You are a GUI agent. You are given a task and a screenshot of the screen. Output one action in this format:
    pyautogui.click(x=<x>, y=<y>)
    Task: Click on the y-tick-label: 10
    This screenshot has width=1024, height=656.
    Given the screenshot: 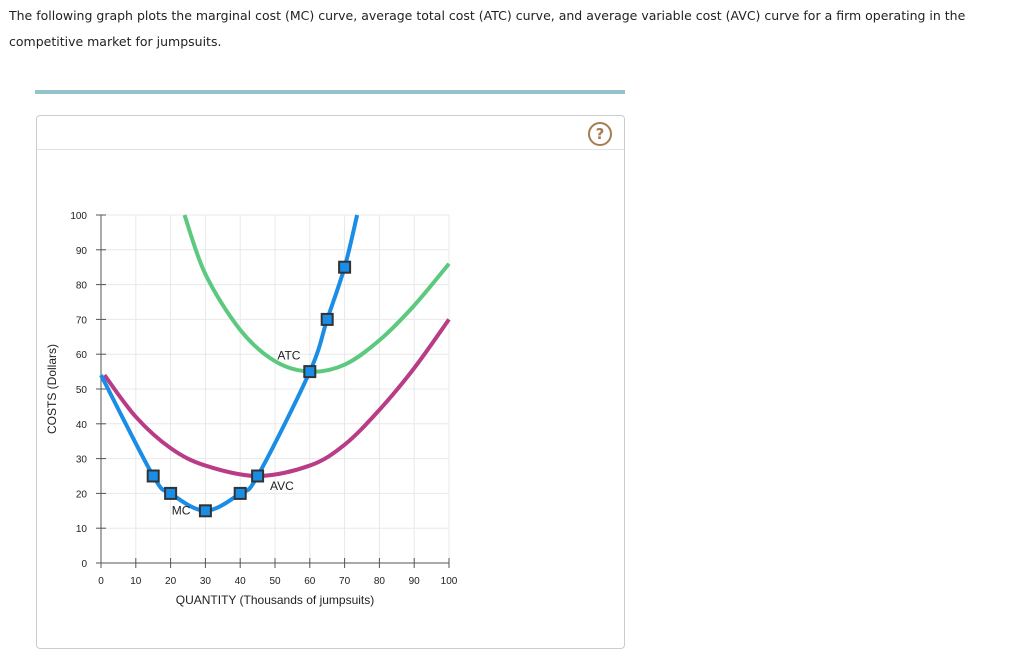 What is the action you would take?
    pyautogui.click(x=82, y=529)
    